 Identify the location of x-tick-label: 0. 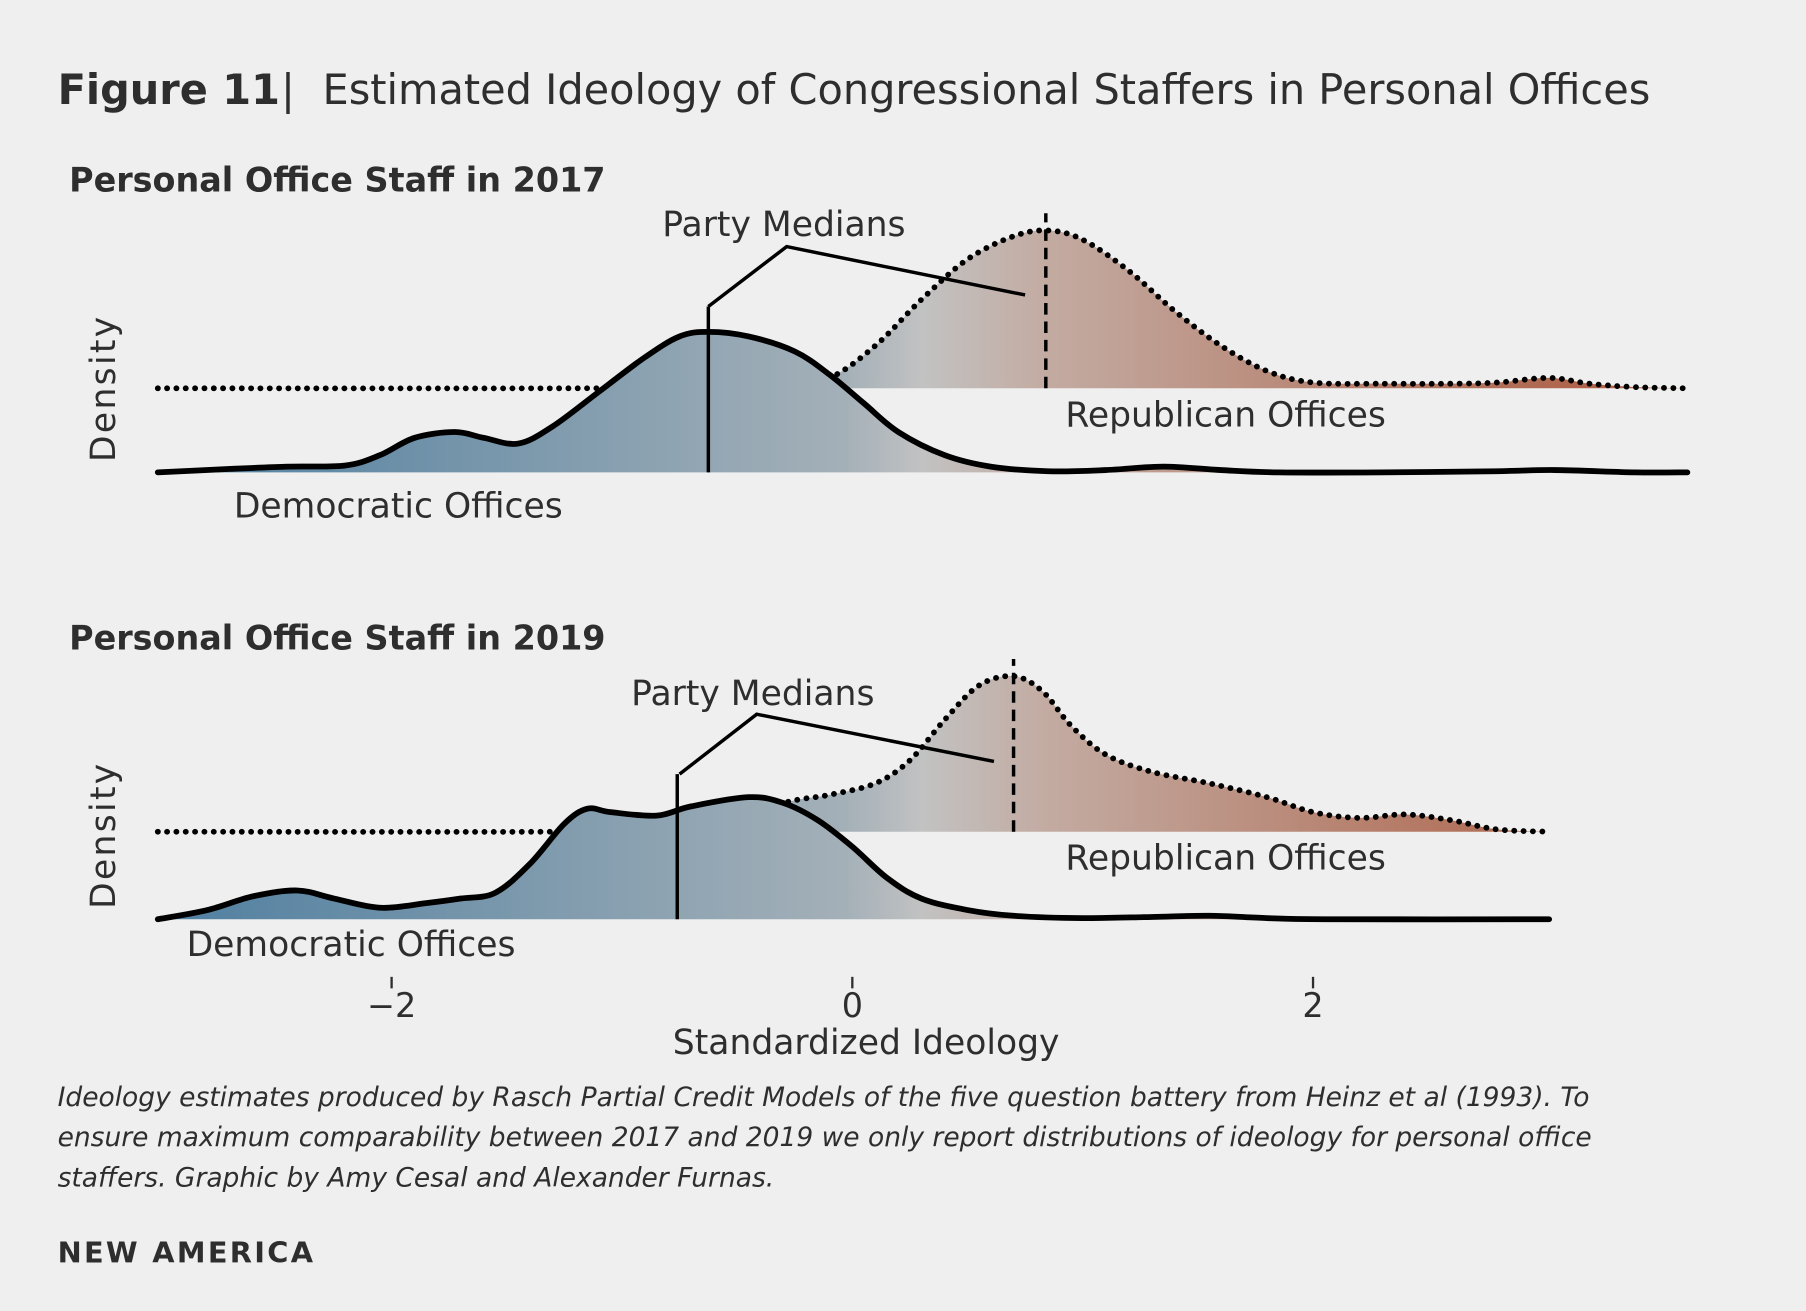
(852, 1005).